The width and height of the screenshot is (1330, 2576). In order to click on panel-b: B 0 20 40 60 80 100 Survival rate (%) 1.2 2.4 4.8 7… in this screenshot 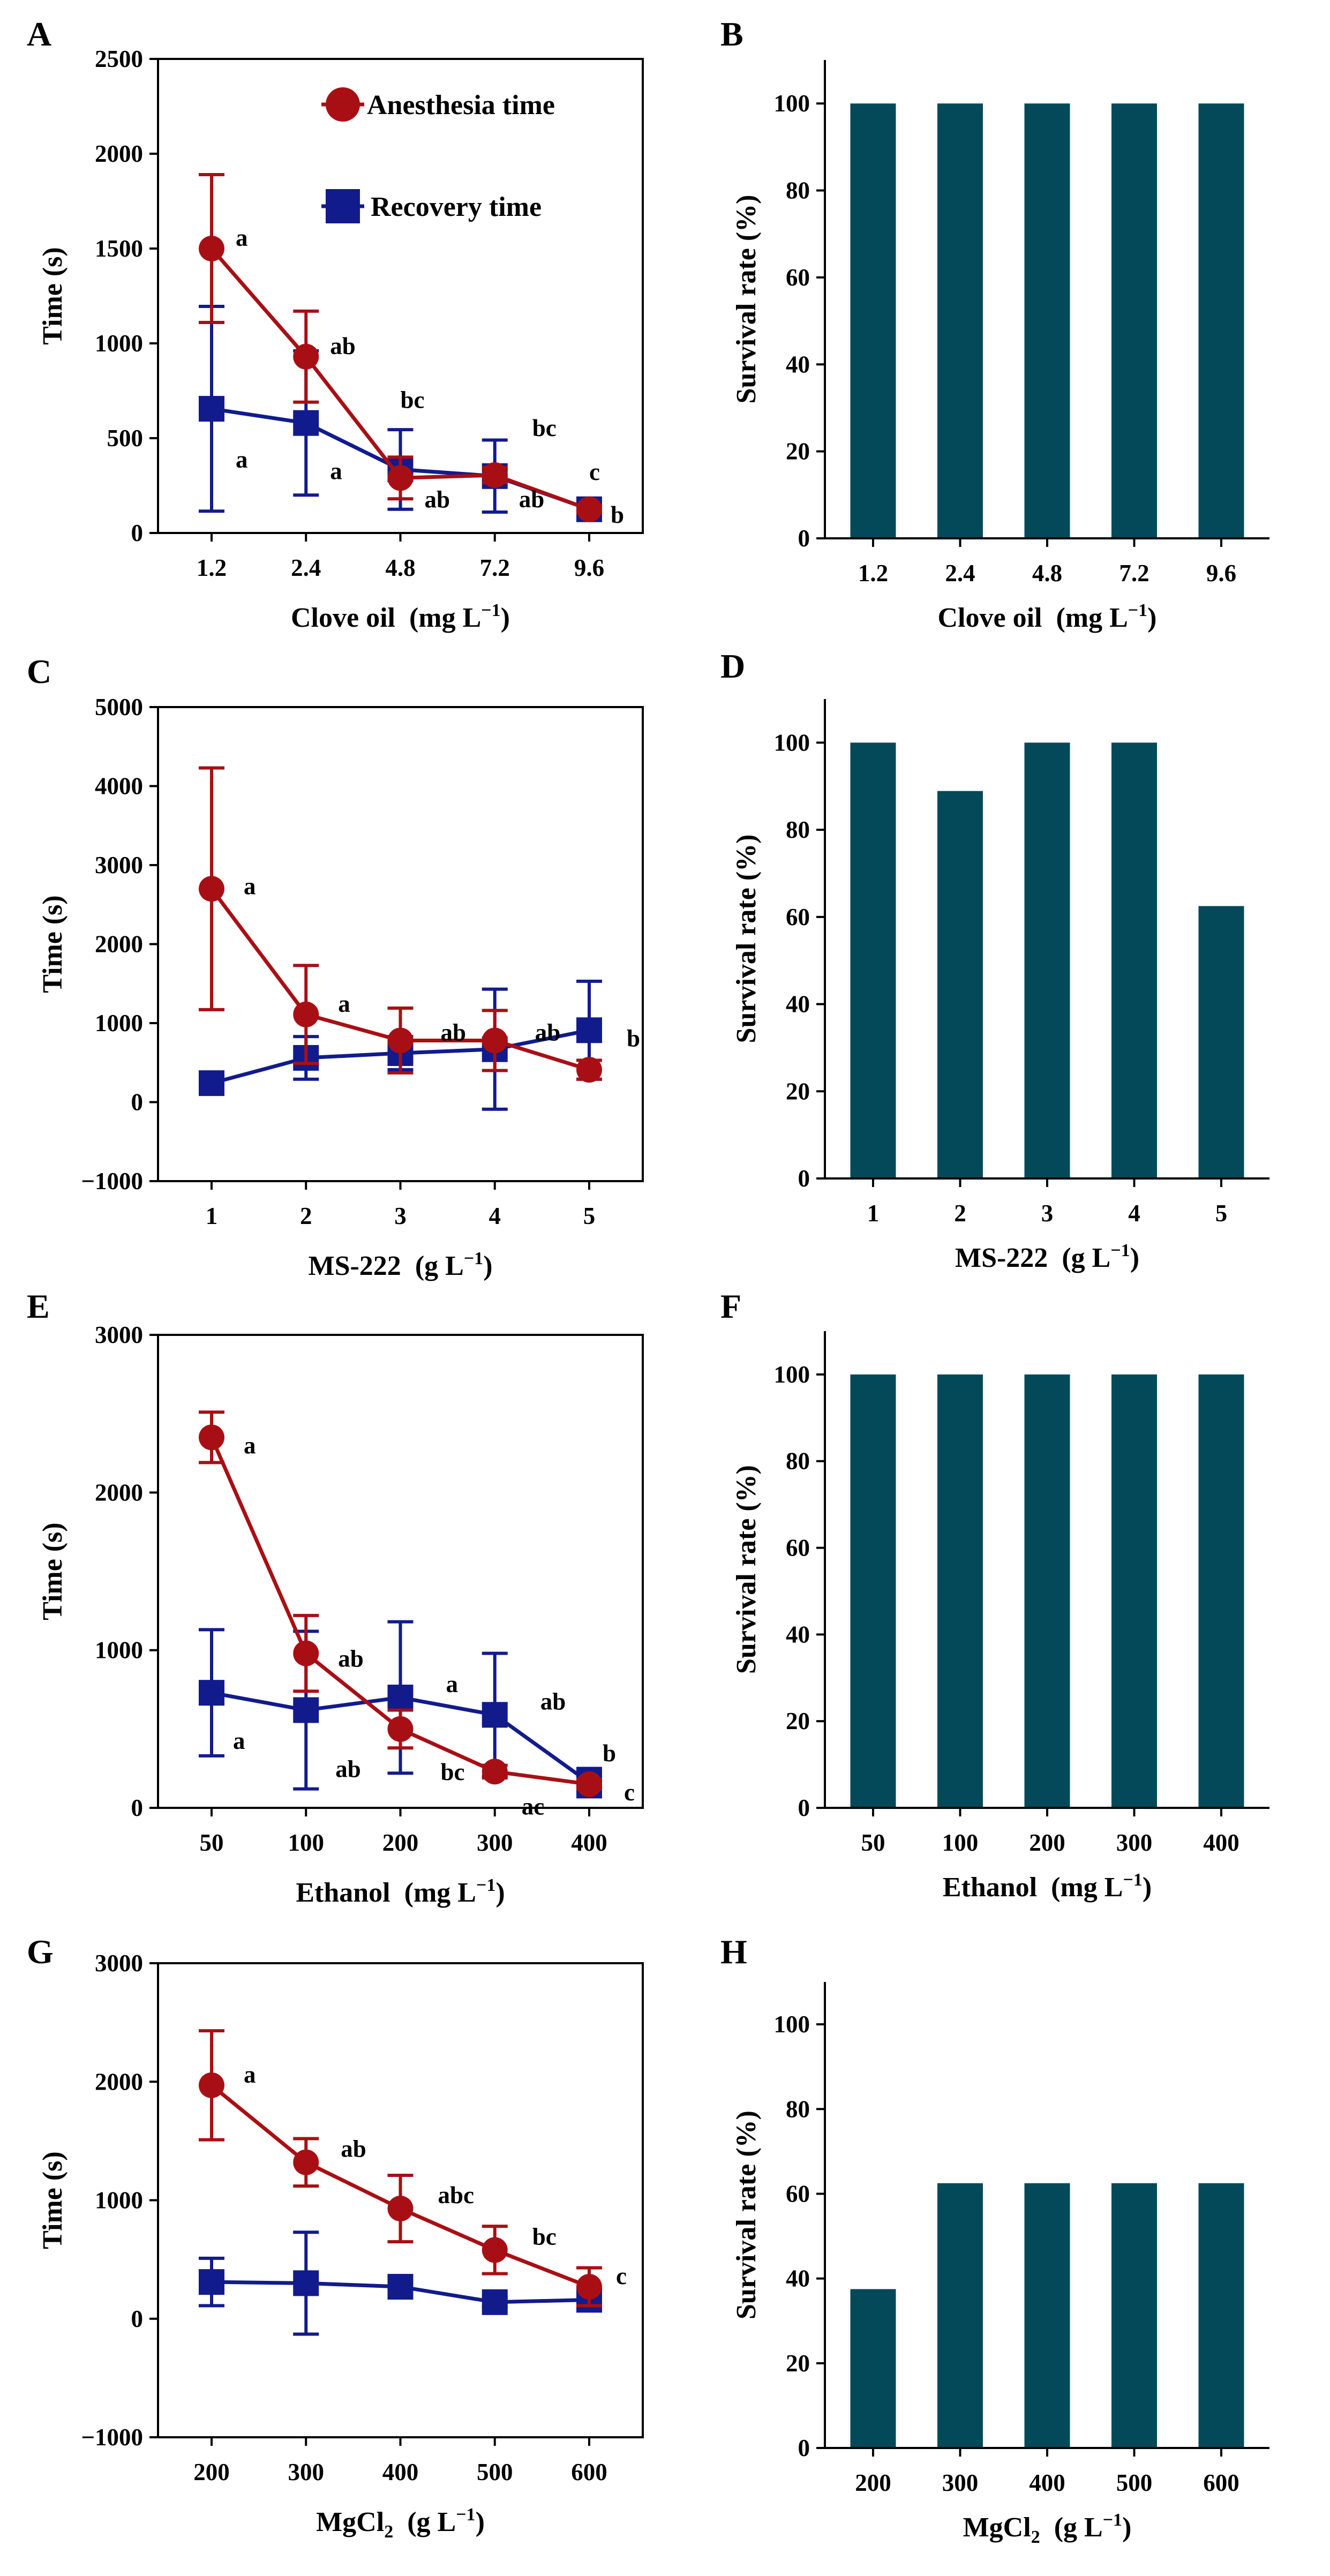, I will do `click(994, 324)`.